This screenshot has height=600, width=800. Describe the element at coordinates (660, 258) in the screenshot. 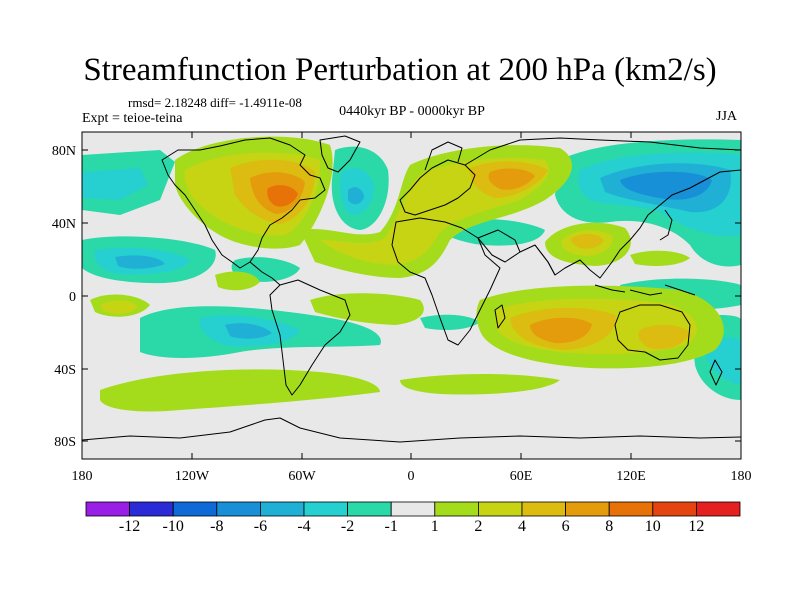

I see `north-pacific-positive` at that location.